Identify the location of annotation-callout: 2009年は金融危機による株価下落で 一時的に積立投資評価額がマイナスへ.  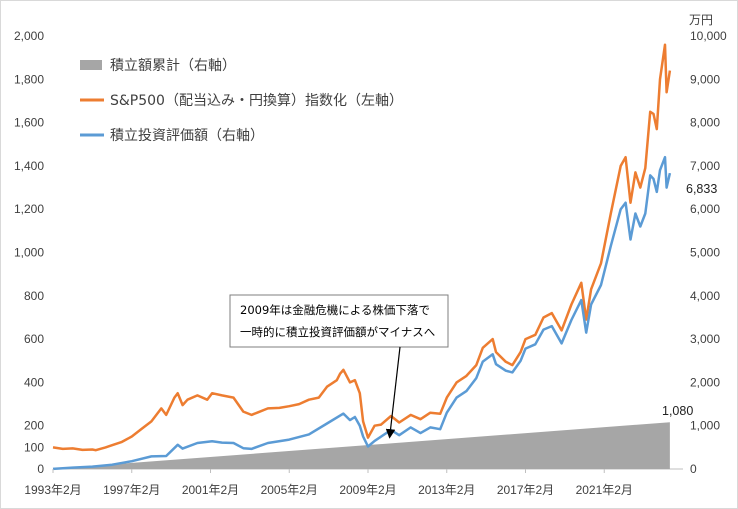
(339, 366).